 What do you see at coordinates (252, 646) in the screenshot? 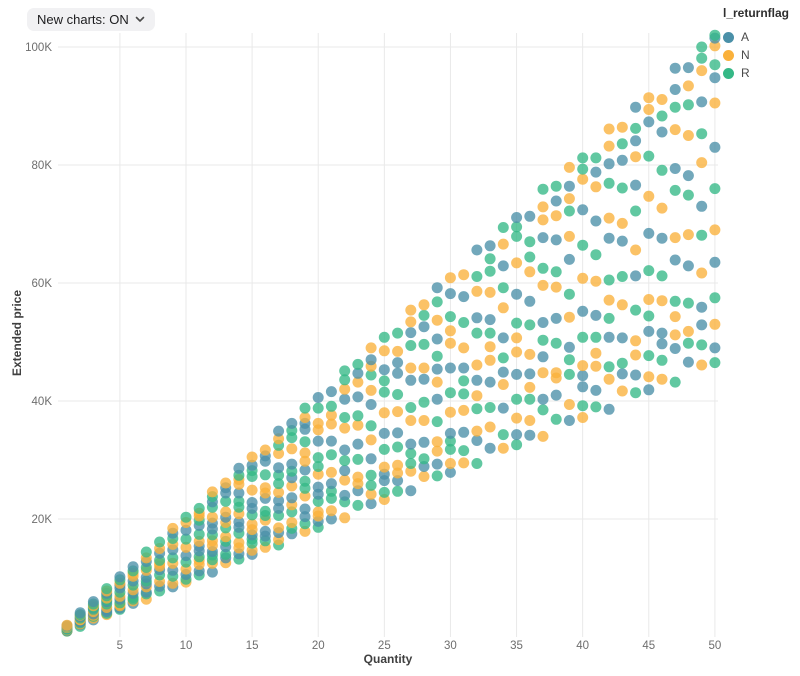
I see `x-tick-label: 15` at bounding box center [252, 646].